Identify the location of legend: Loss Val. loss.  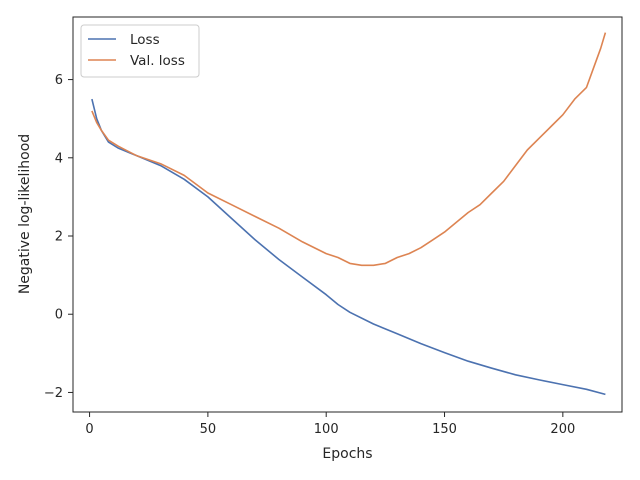
(140, 51).